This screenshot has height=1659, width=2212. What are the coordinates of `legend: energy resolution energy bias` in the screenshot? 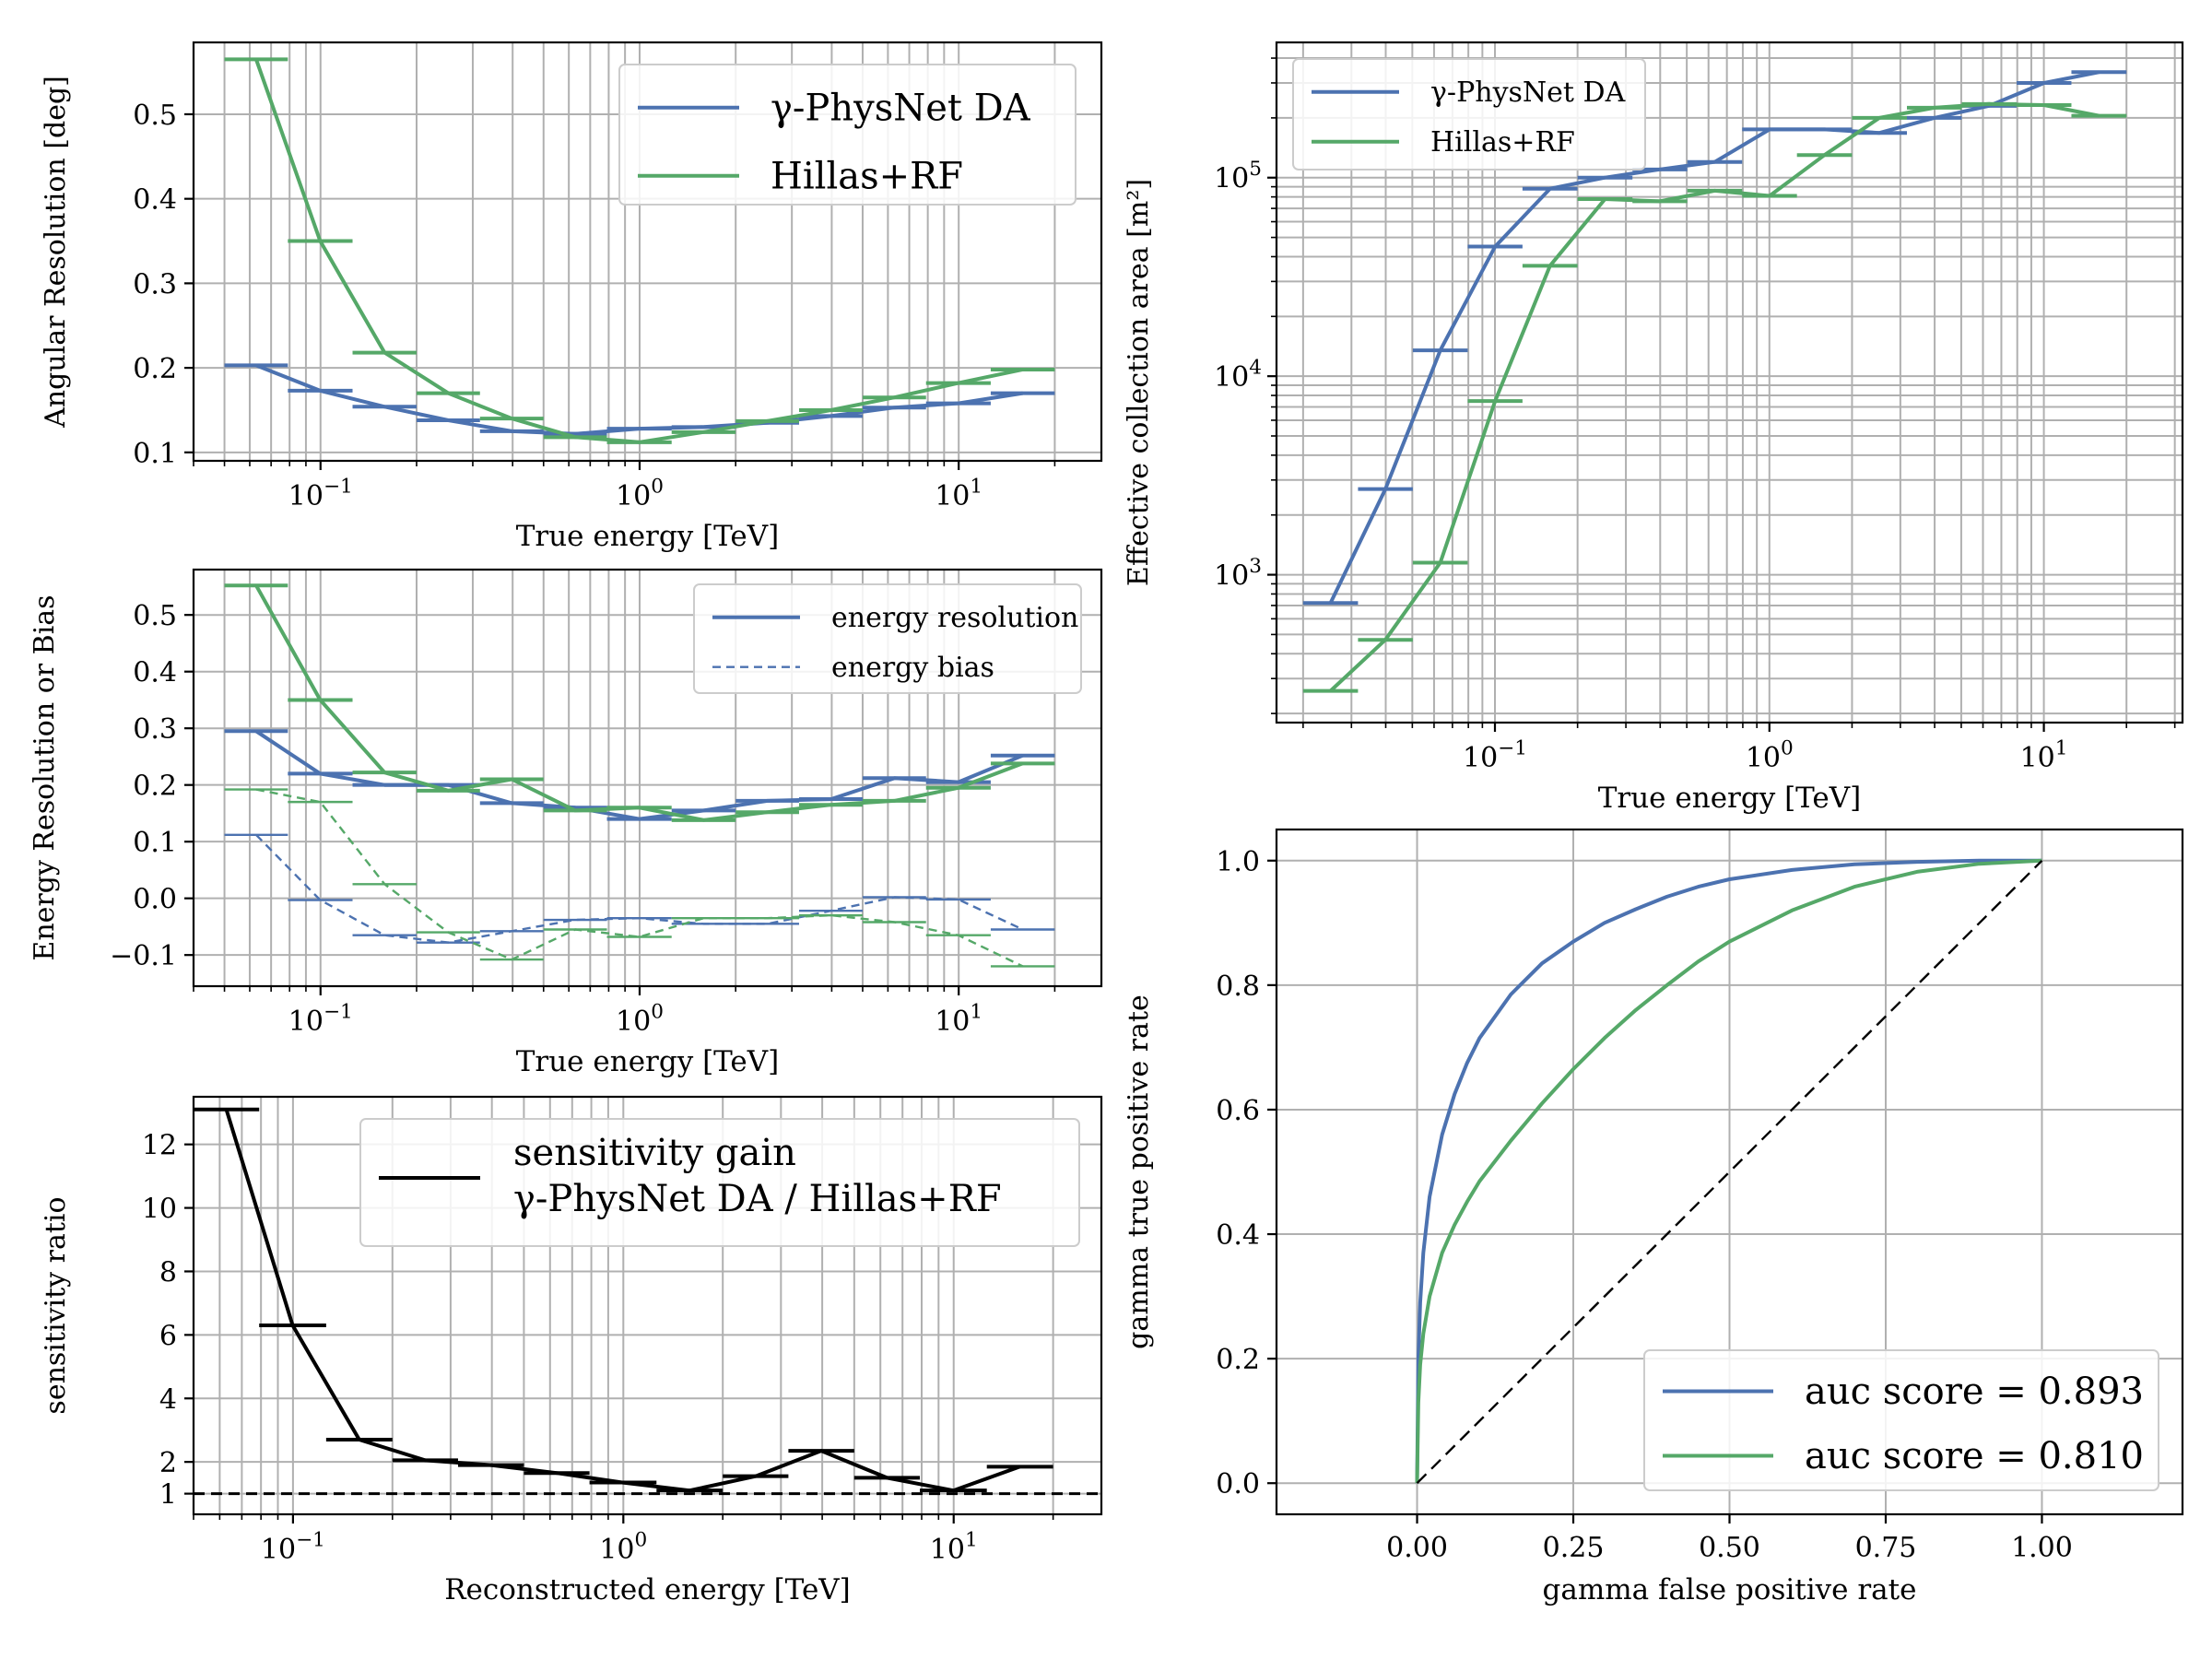 It's located at (887, 638).